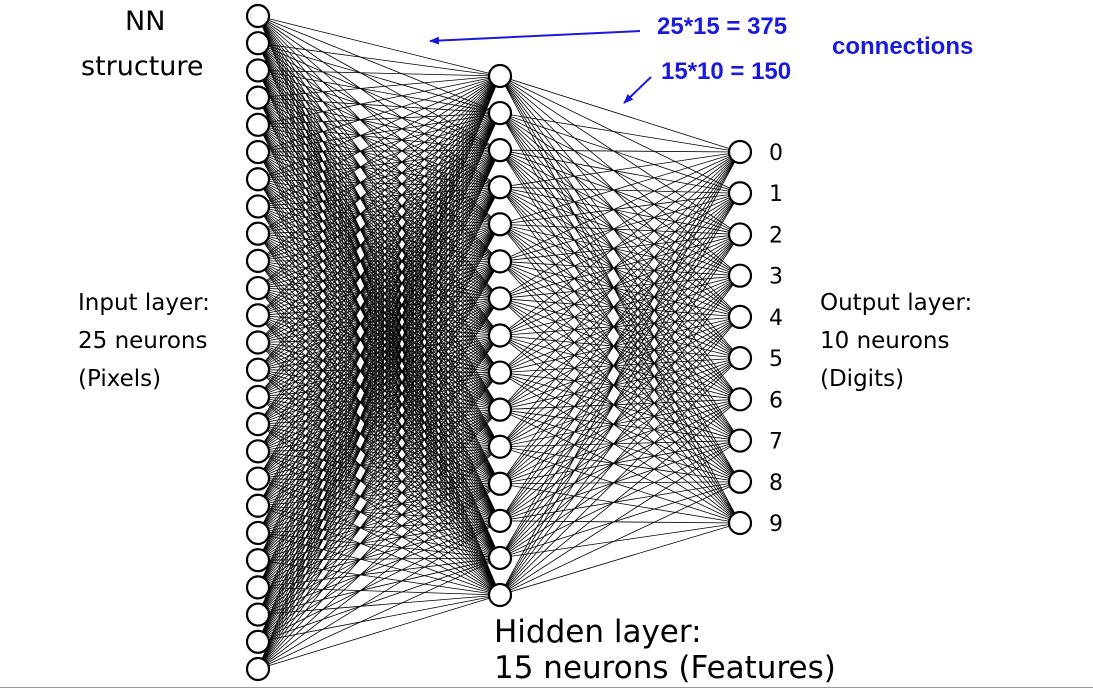 The width and height of the screenshot is (1093, 689). Describe the element at coordinates (258, 669) in the screenshot. I see `input-neuron` at that location.